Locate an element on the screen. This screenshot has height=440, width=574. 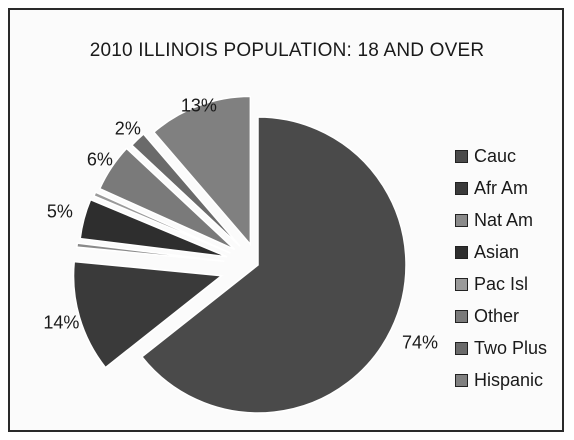
legend-item-asian: Asian is located at coordinates (510, 252).